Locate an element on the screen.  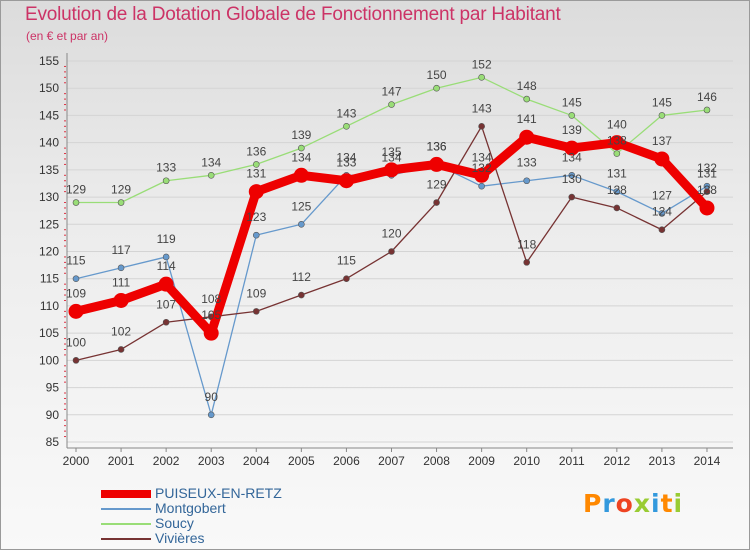
data-label: 139 is located at coordinates (572, 130).